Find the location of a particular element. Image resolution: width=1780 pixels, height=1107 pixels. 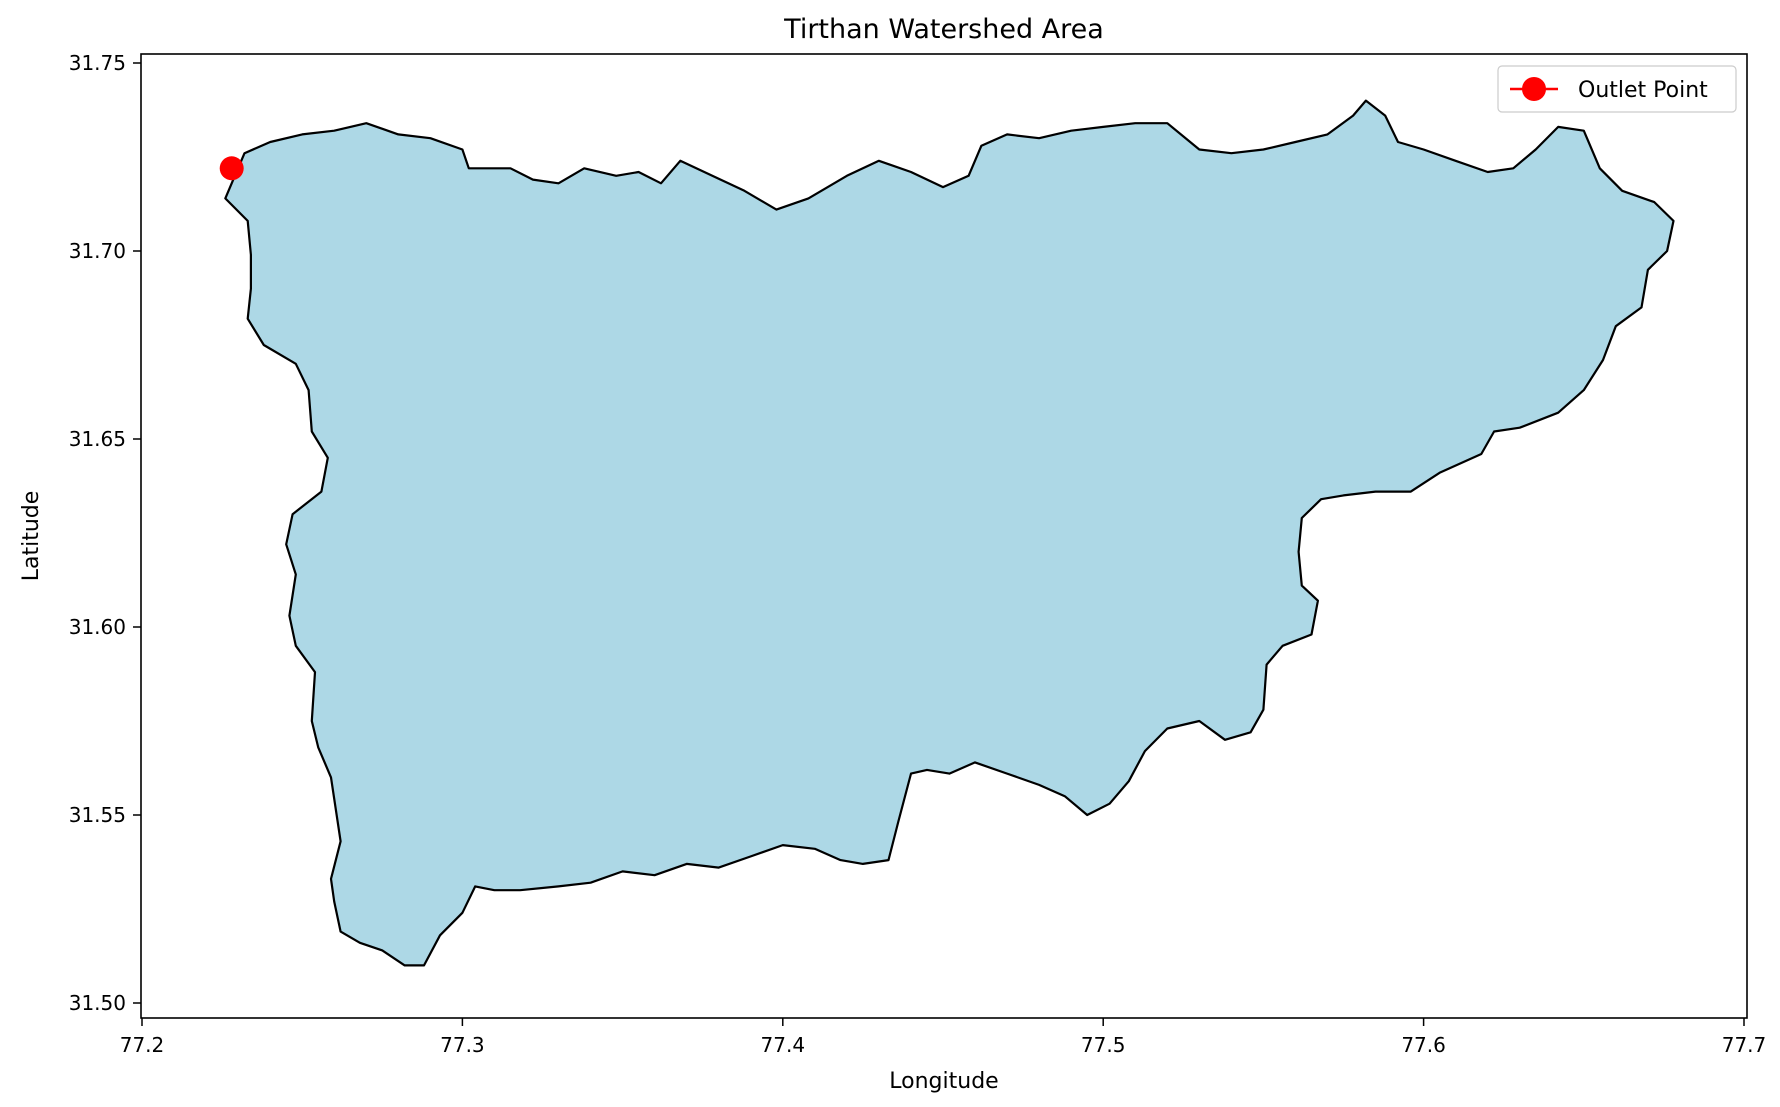

x-tick-label: 77.4 is located at coordinates (783, 1045).